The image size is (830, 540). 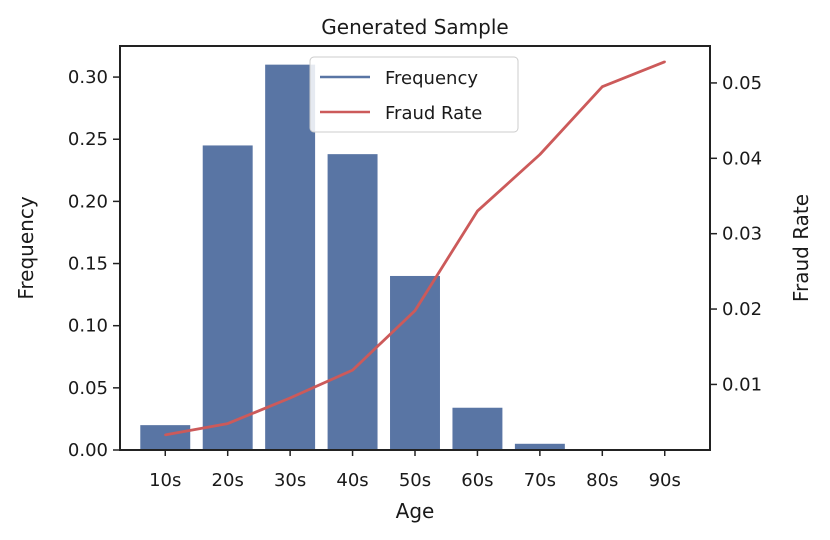 What do you see at coordinates (801, 248) in the screenshot?
I see `y2-axis-label: Fraud Rate` at bounding box center [801, 248].